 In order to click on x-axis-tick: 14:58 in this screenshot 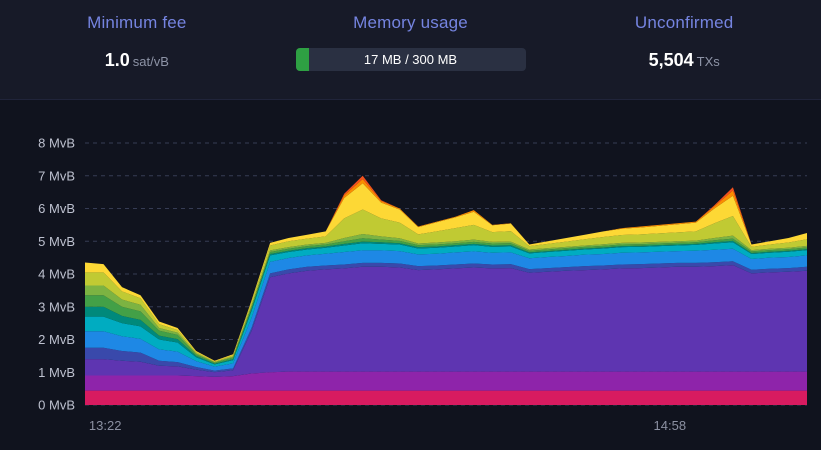, I will do `click(670, 425)`.